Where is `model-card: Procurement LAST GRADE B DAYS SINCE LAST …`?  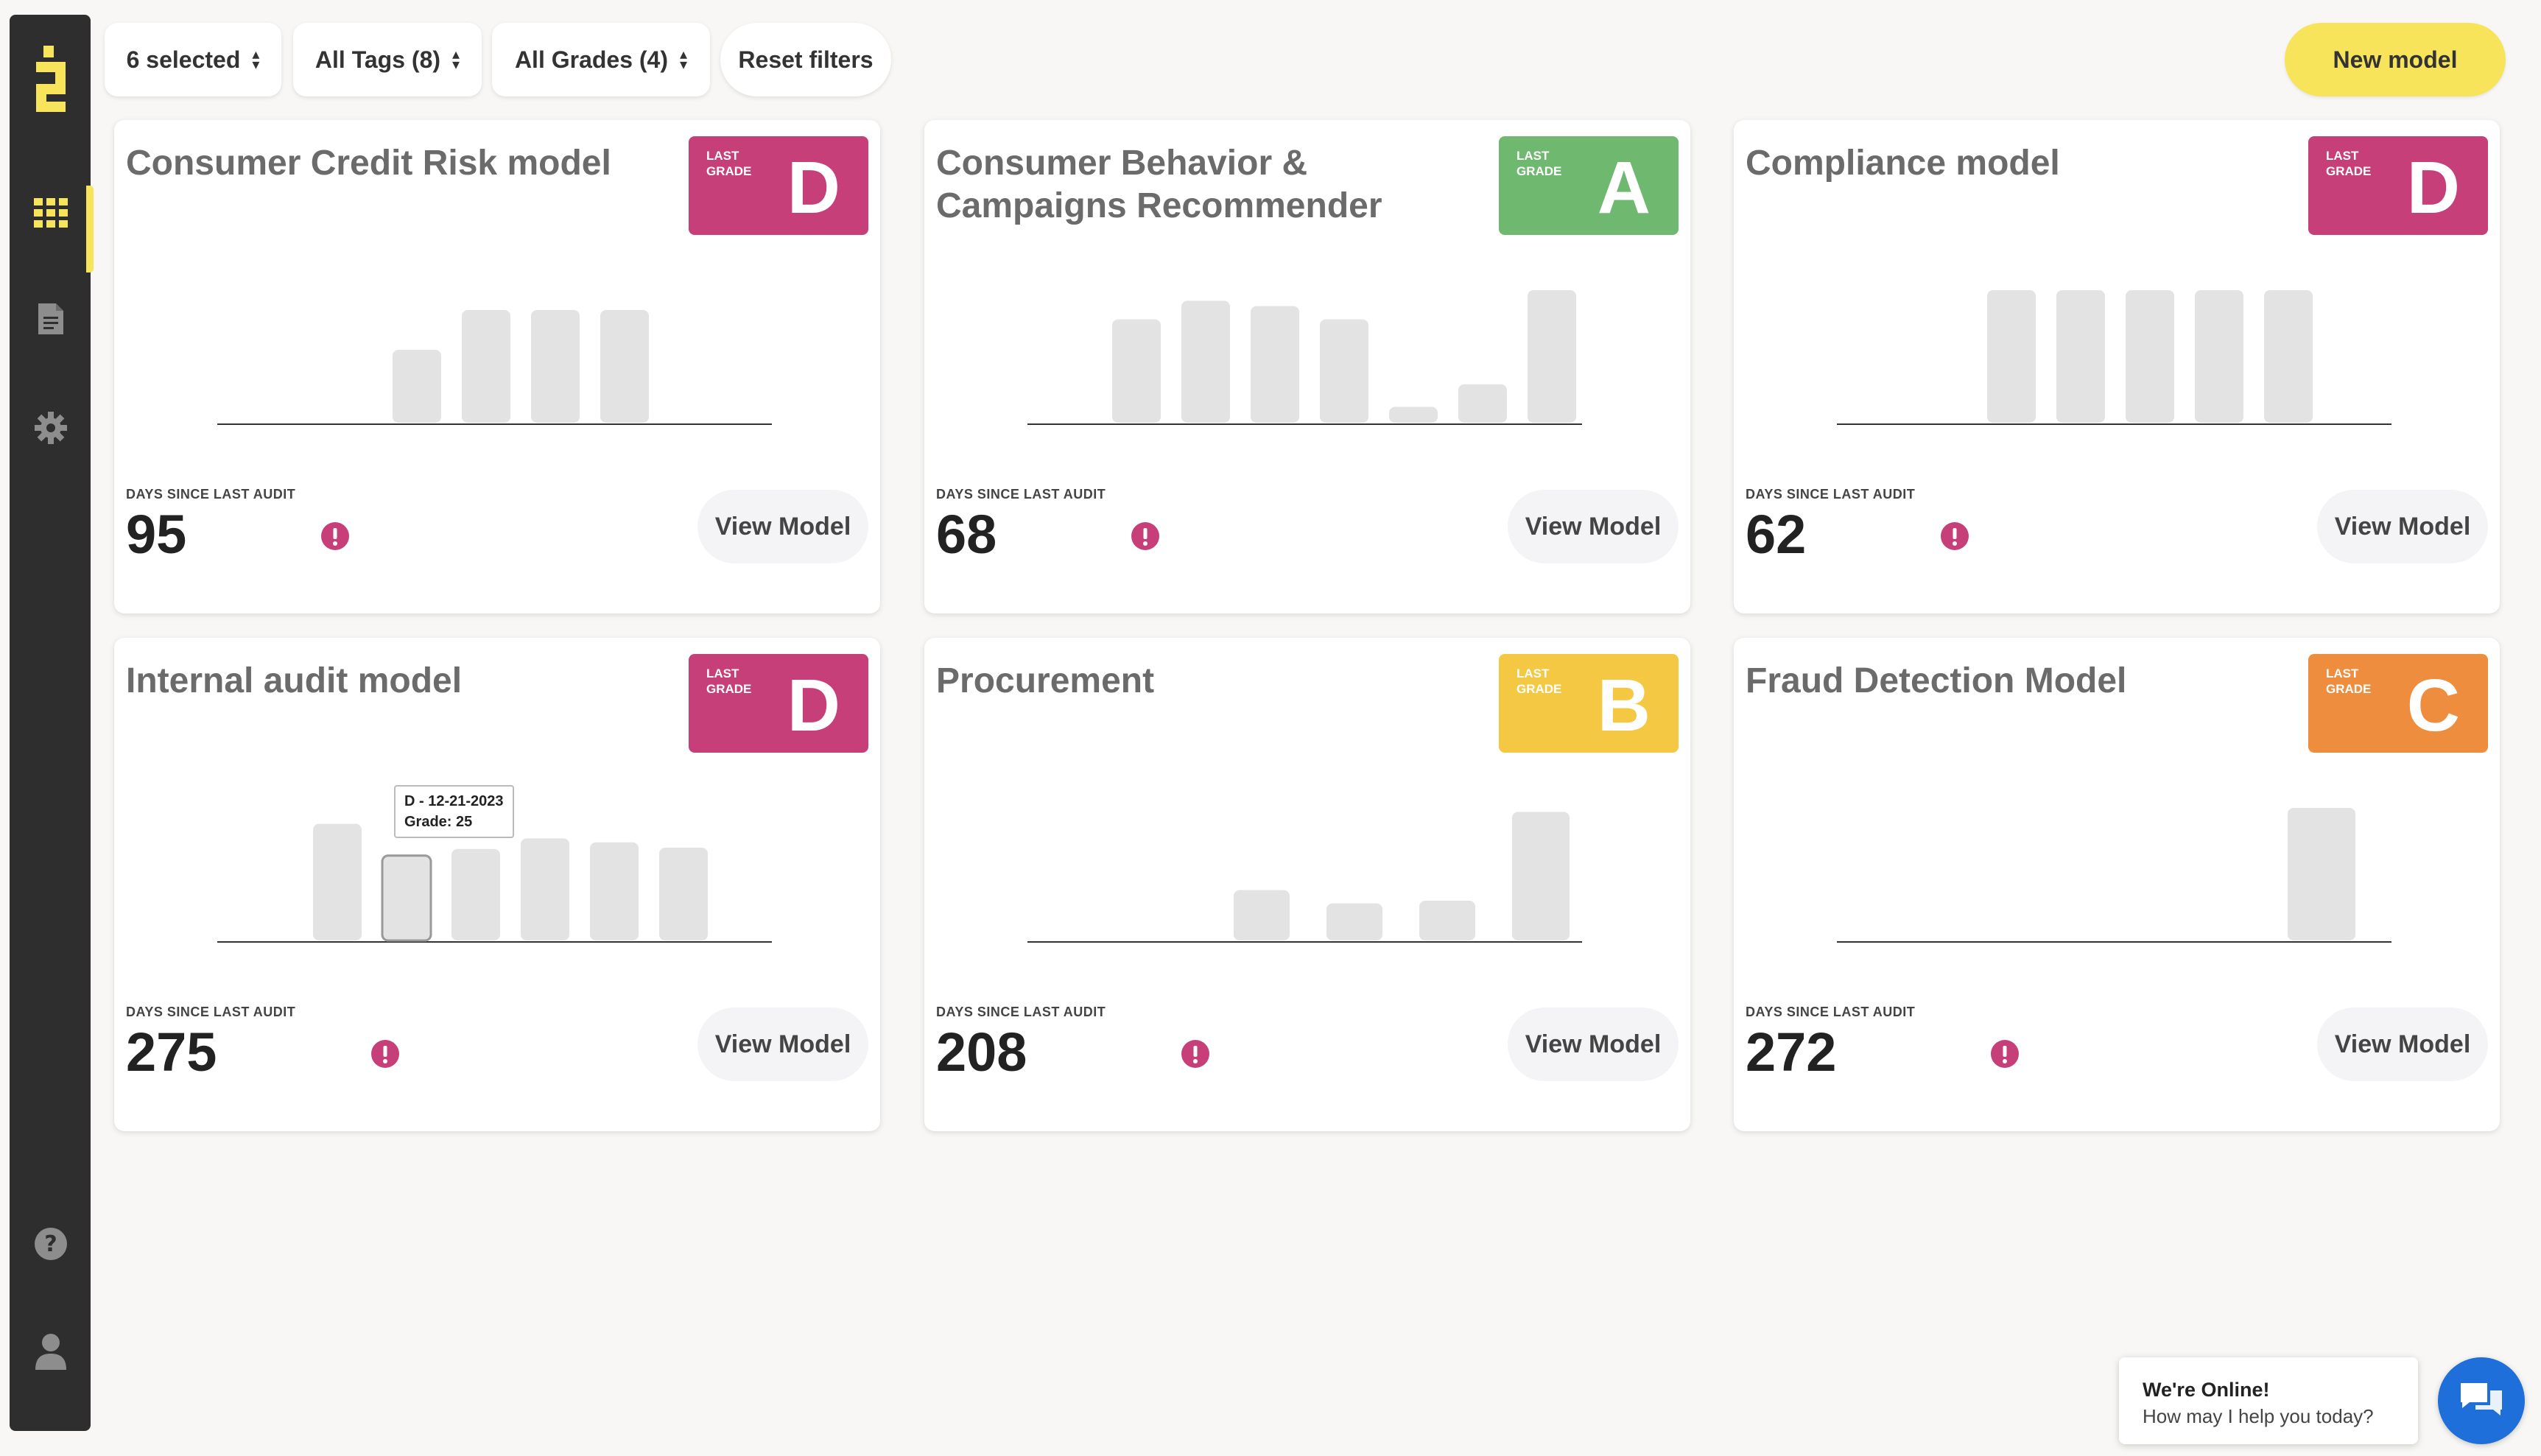
model-card: Procurement LAST GRADE B DAYS SINCE LAST … is located at coordinates (1307, 884).